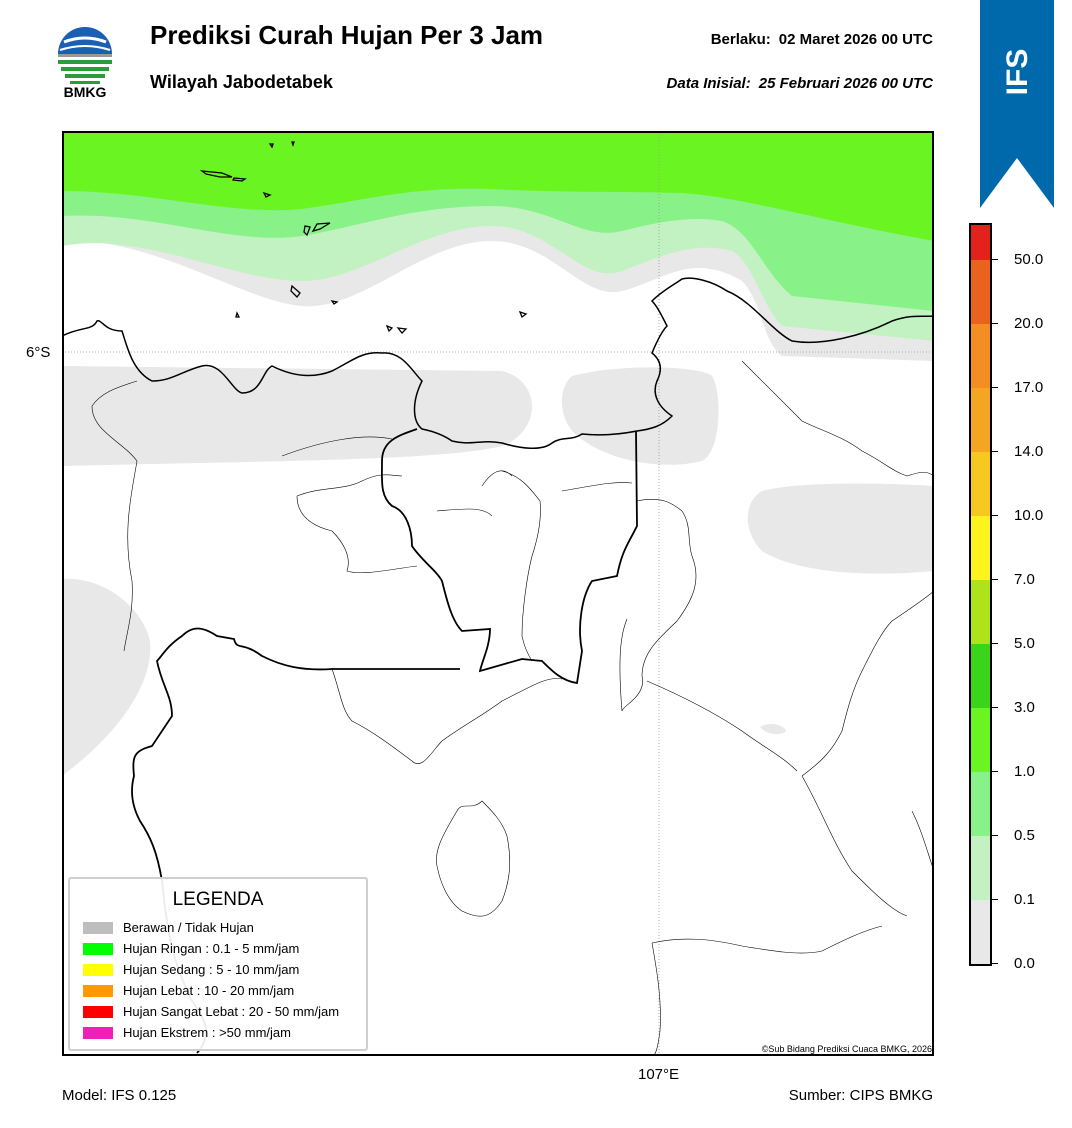  I want to click on init-time: Data Inisial: 25 Februari 2026 00 UTC, so click(800, 83).